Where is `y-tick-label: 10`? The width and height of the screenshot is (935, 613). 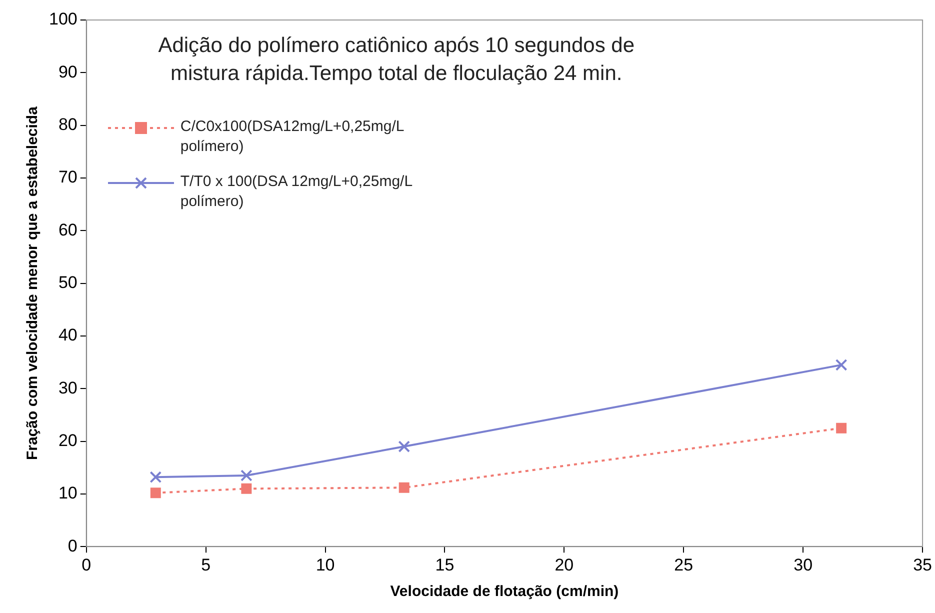 y-tick-label: 10 is located at coordinates (68, 493).